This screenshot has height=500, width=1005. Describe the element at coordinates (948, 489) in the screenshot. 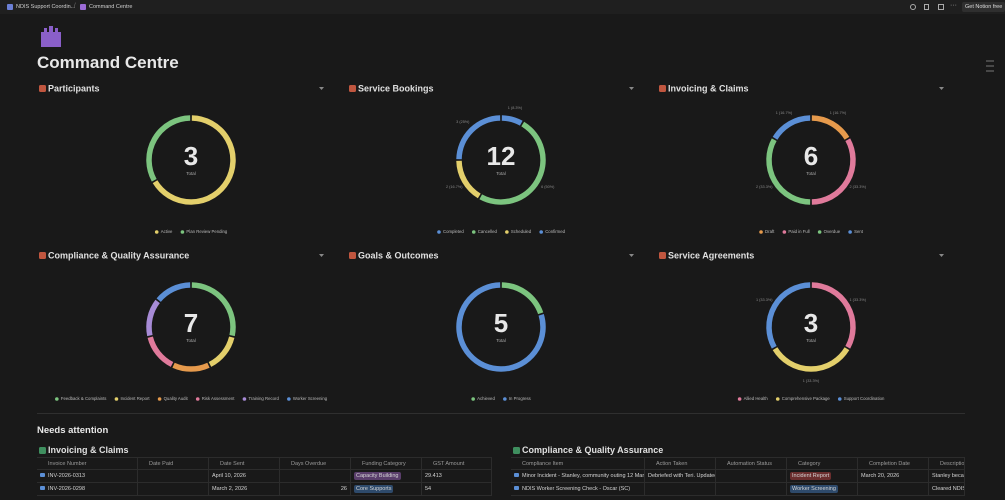

I see `cell-text: Cleared NDIS W` at that location.